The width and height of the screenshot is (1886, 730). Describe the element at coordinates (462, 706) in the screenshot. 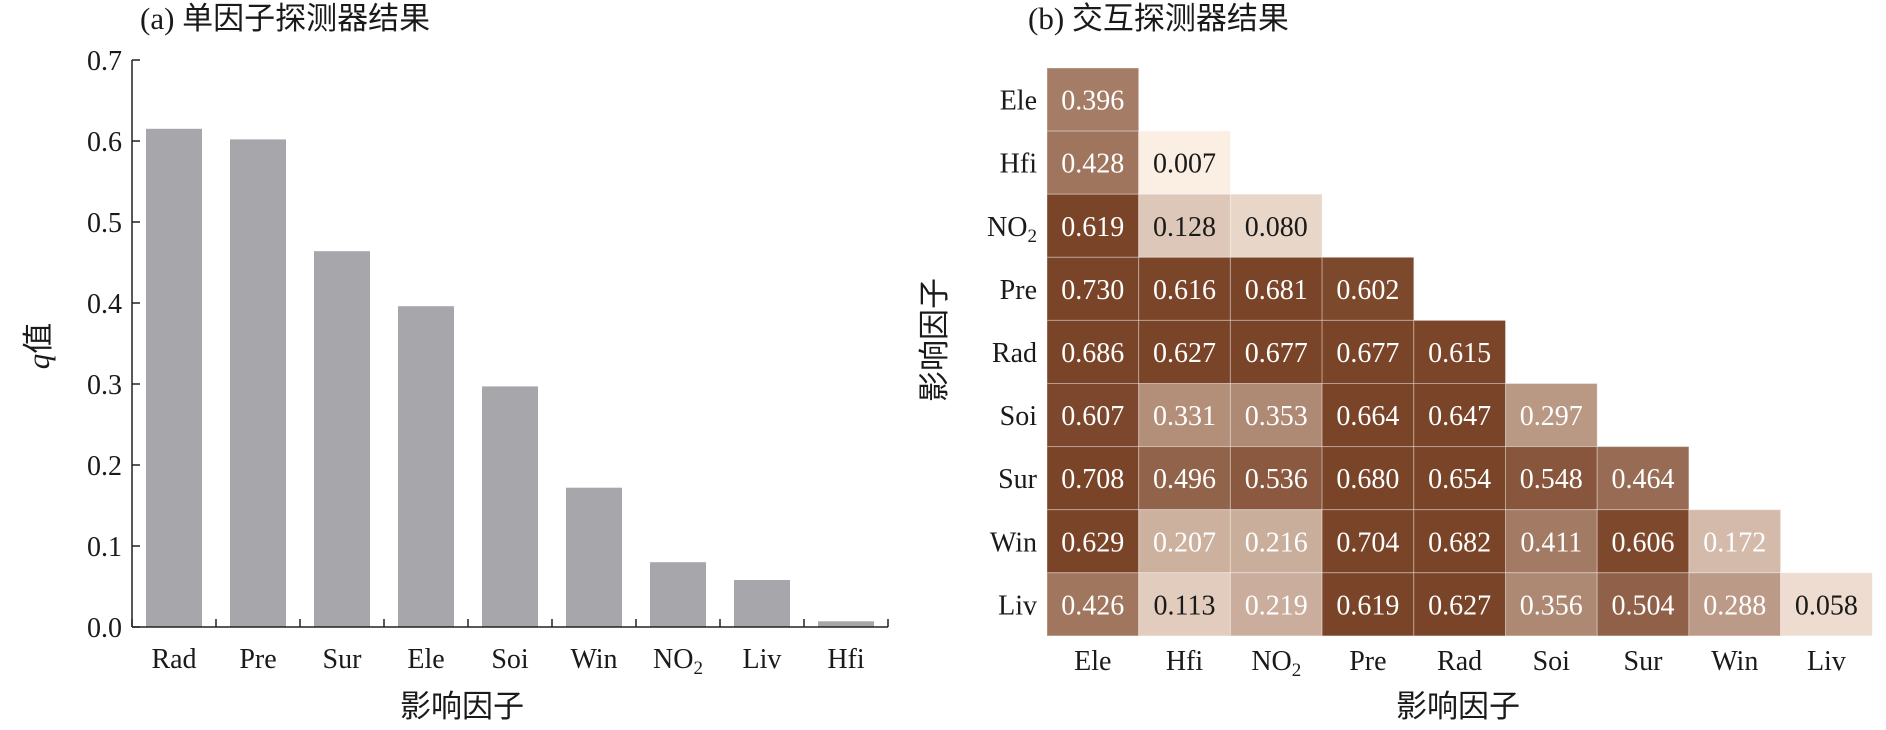

I see `bar-chart-x-axis-title: 影响因子` at that location.